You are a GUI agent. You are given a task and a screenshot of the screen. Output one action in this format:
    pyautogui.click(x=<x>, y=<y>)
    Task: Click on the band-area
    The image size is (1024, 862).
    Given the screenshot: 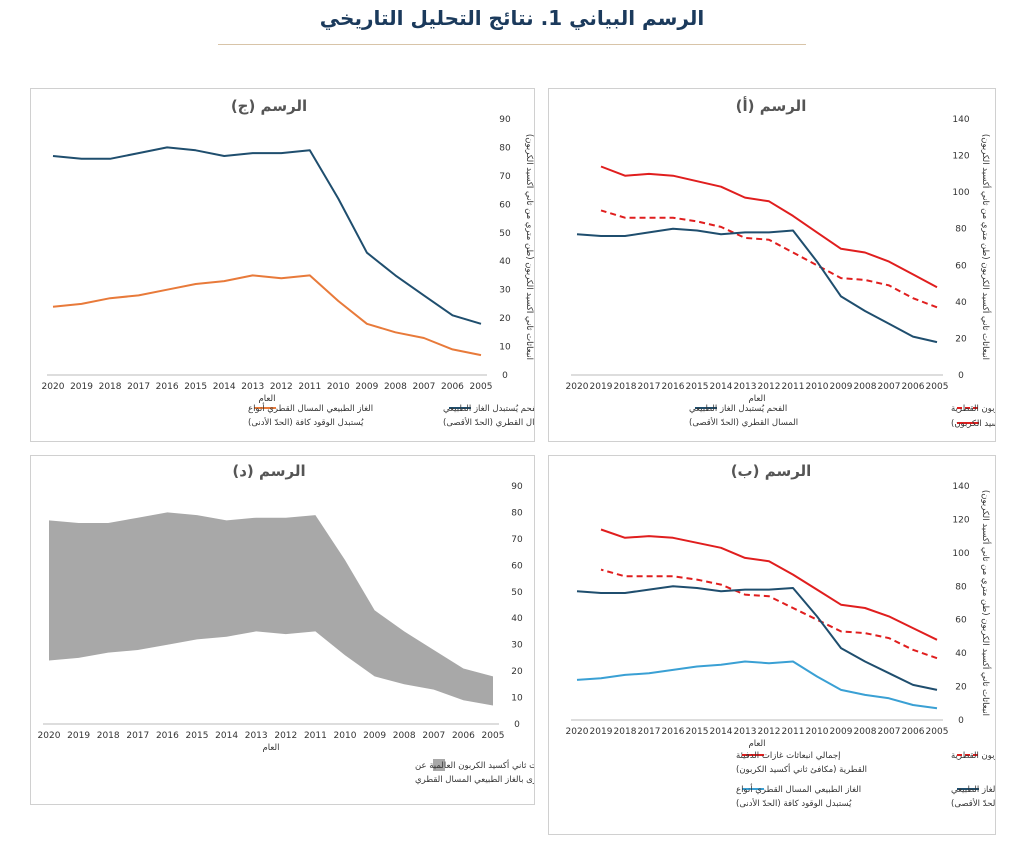 What is the action you would take?
    pyautogui.click(x=271, y=609)
    